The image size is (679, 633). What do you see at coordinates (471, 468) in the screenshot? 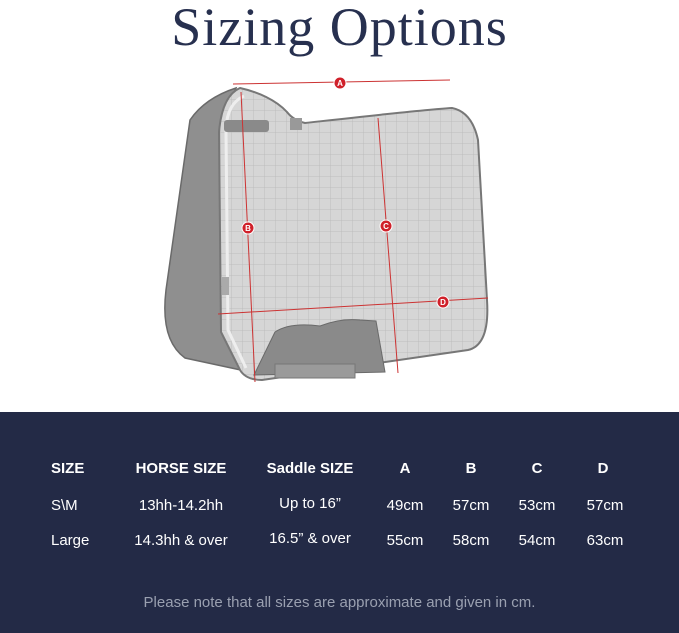
I see `header-b: B` at bounding box center [471, 468].